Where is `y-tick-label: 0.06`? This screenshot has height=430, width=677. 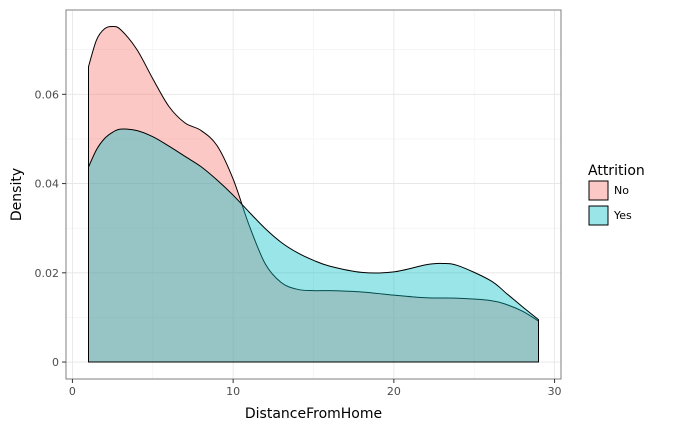 y-tick-label: 0.06 is located at coordinates (47, 94).